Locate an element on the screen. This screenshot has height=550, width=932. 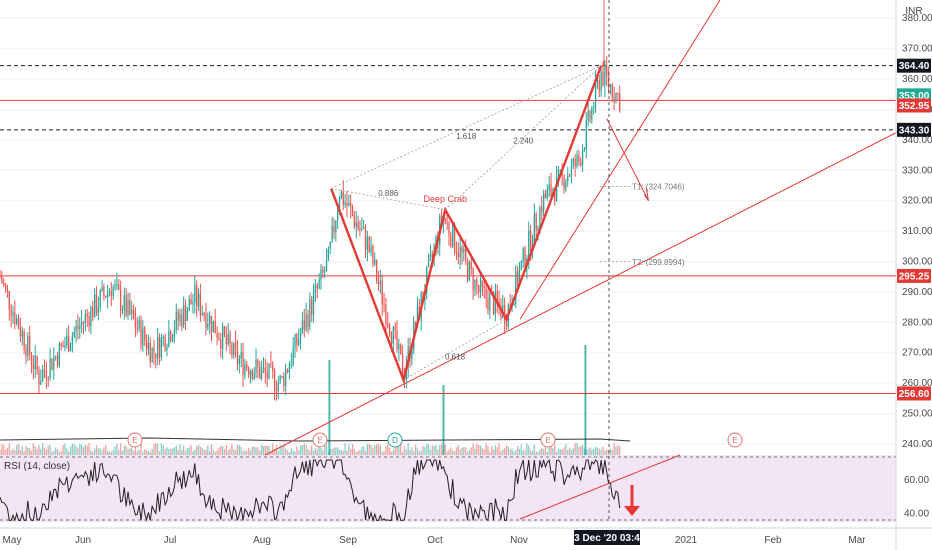
fib-connector is located at coordinates (466, 127).